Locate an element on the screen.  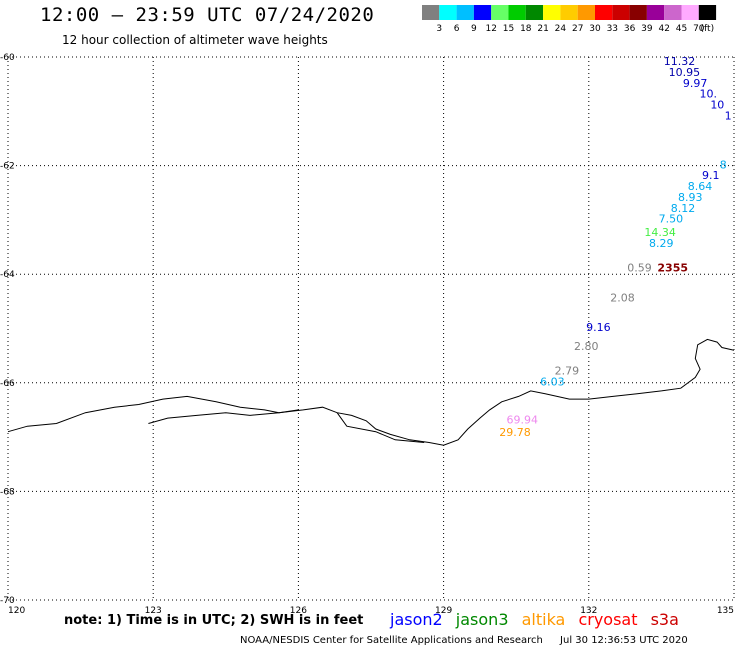
wave-height-value: 0.59 is located at coordinates (639, 267).